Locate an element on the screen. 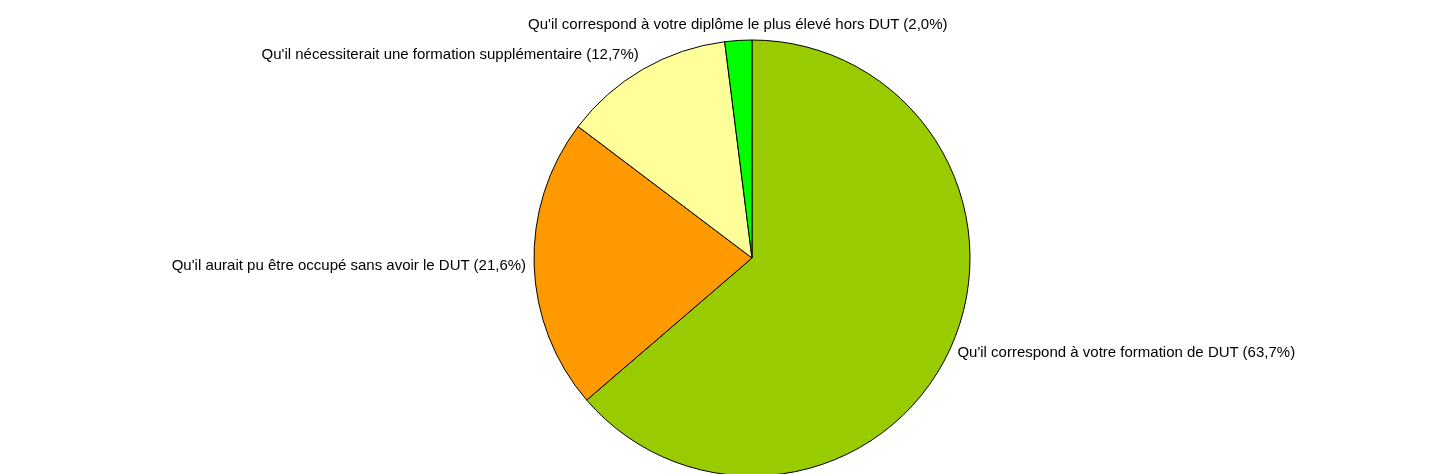 This screenshot has width=1448, height=474. slice-label: Qu'il aurait pu être occupé sans avoir le DUT (21,6%) is located at coordinates (349, 265).